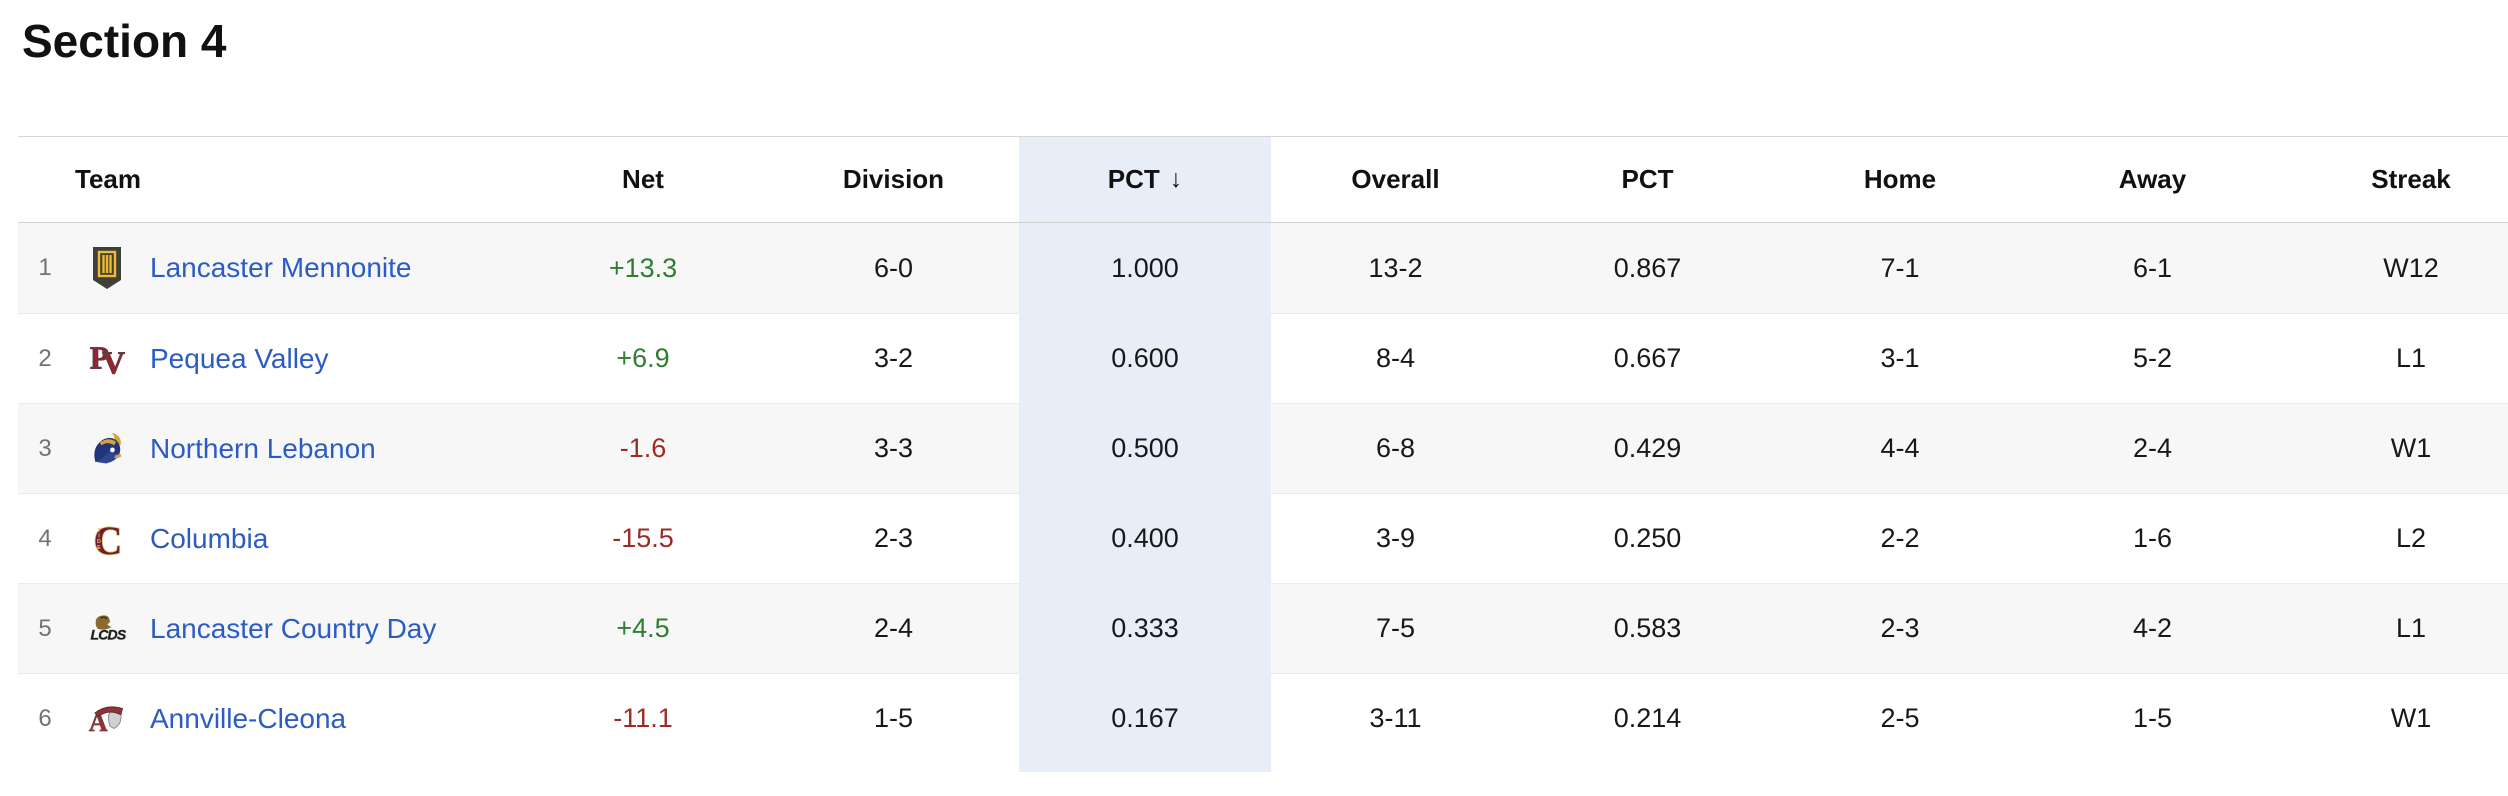 This screenshot has width=2508, height=796. I want to click on overall-record: 6-8, so click(1395, 448).